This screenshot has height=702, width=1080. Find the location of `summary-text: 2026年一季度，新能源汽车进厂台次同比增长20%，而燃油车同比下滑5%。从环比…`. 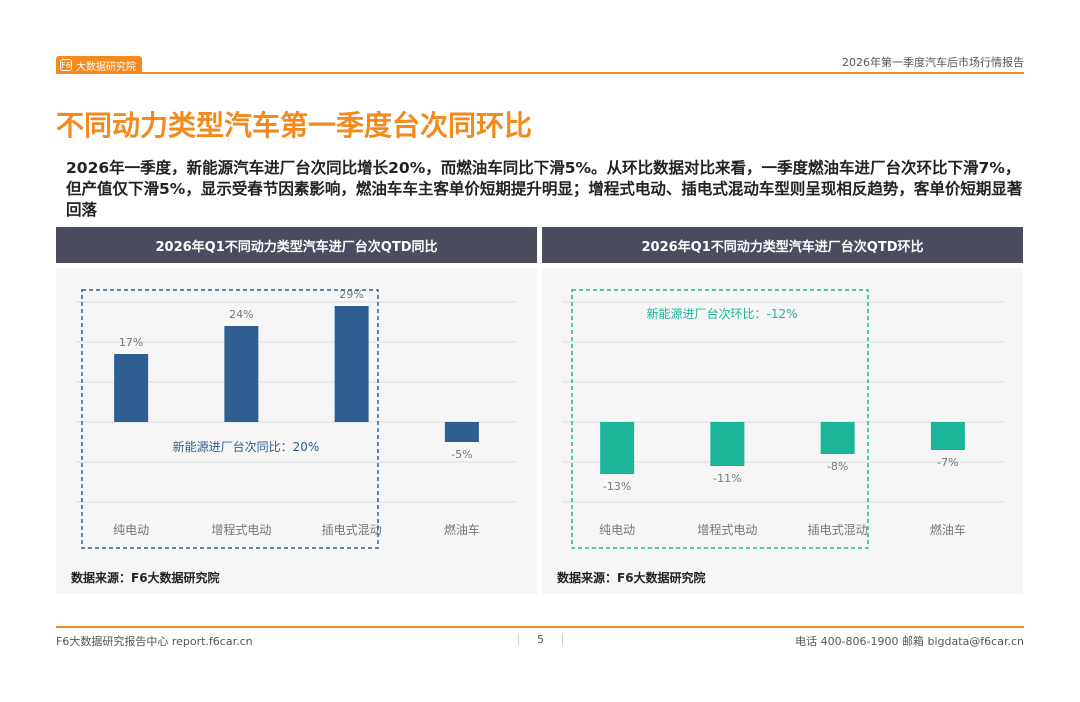

summary-text: 2026年一季度，新能源汽车进厂台次同比增长20%，而燃油车同比下滑5%。从环比… is located at coordinates (544, 189).